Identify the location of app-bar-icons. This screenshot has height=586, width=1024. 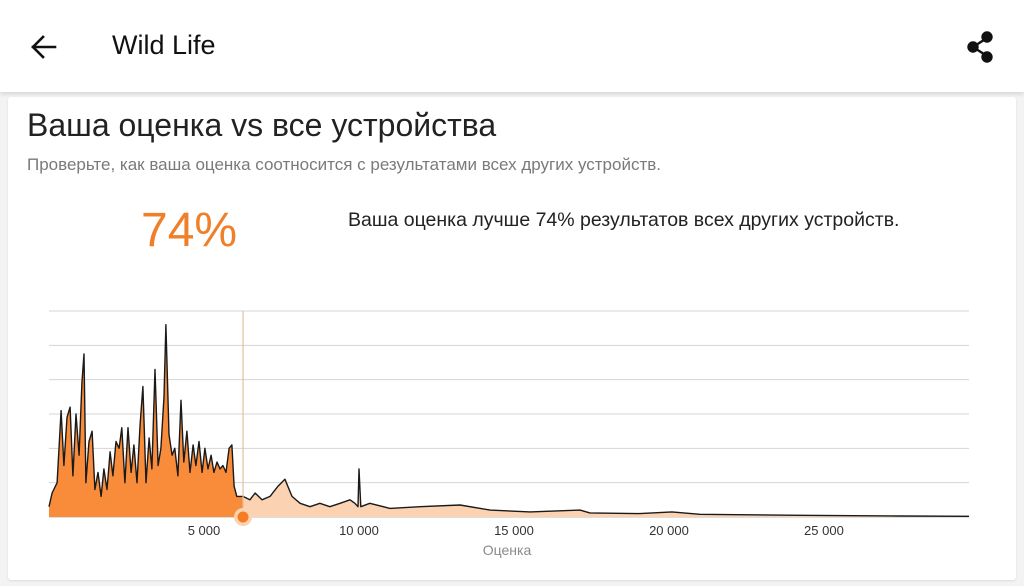
(512, 47).